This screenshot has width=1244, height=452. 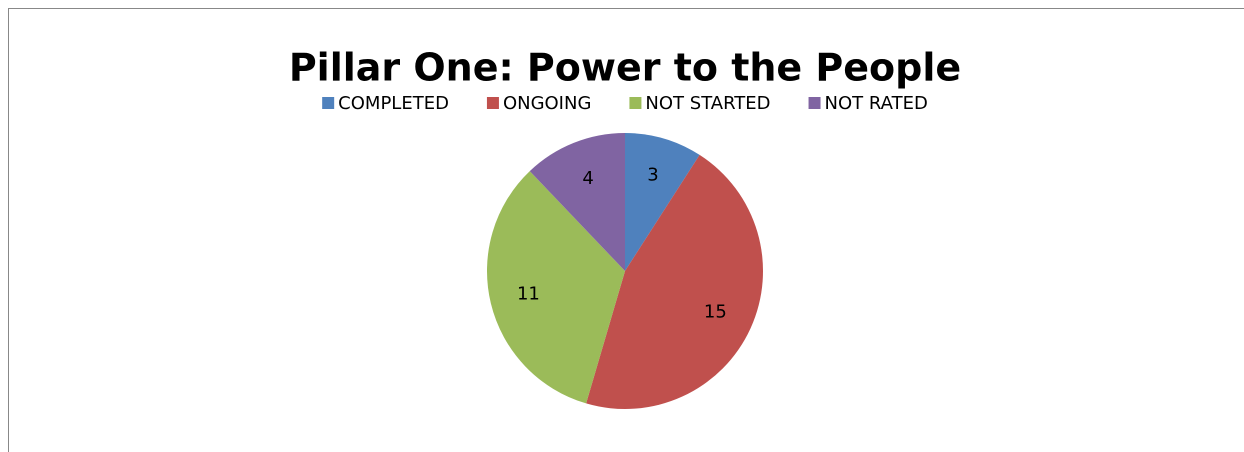 What do you see at coordinates (625, 68) in the screenshot?
I see `chart-title: Pillar One: Power to the People` at bounding box center [625, 68].